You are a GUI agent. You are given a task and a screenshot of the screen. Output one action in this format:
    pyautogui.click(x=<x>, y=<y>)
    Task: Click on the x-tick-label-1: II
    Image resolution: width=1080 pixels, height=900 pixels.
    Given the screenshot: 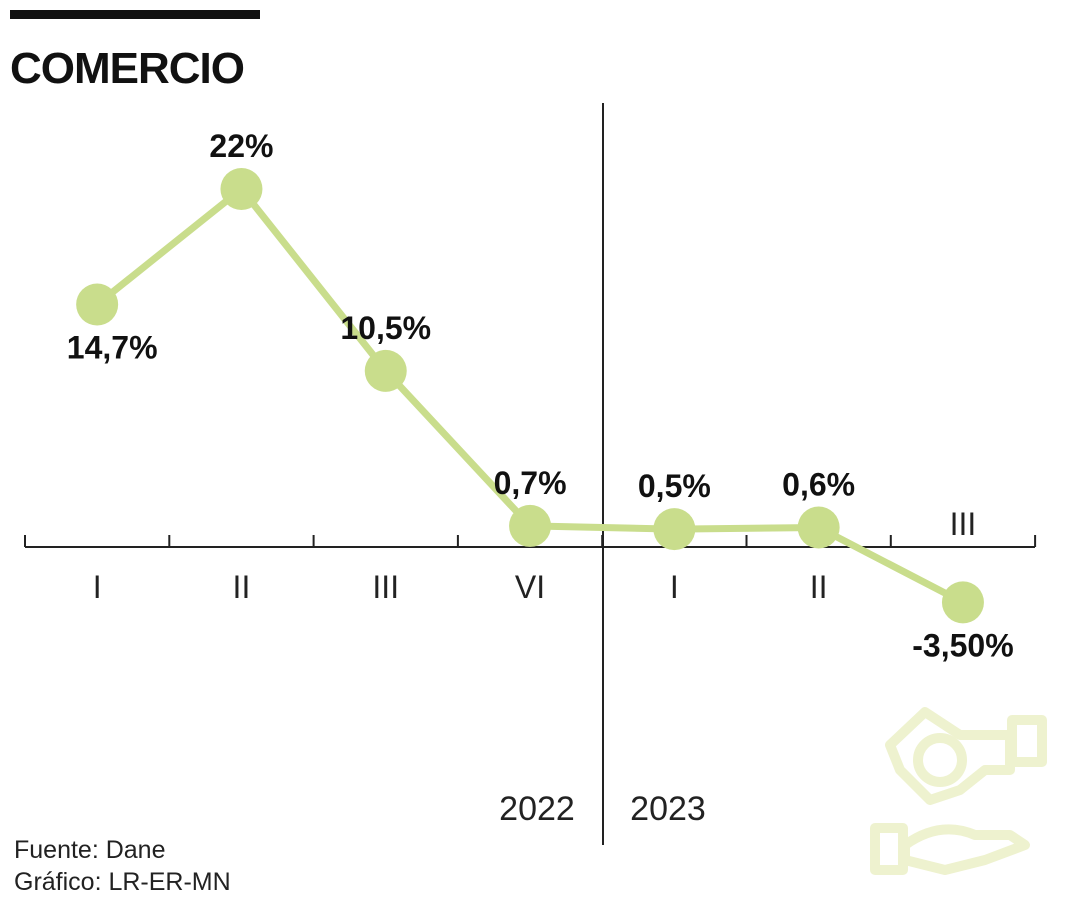 What is the action you would take?
    pyautogui.click(x=242, y=587)
    